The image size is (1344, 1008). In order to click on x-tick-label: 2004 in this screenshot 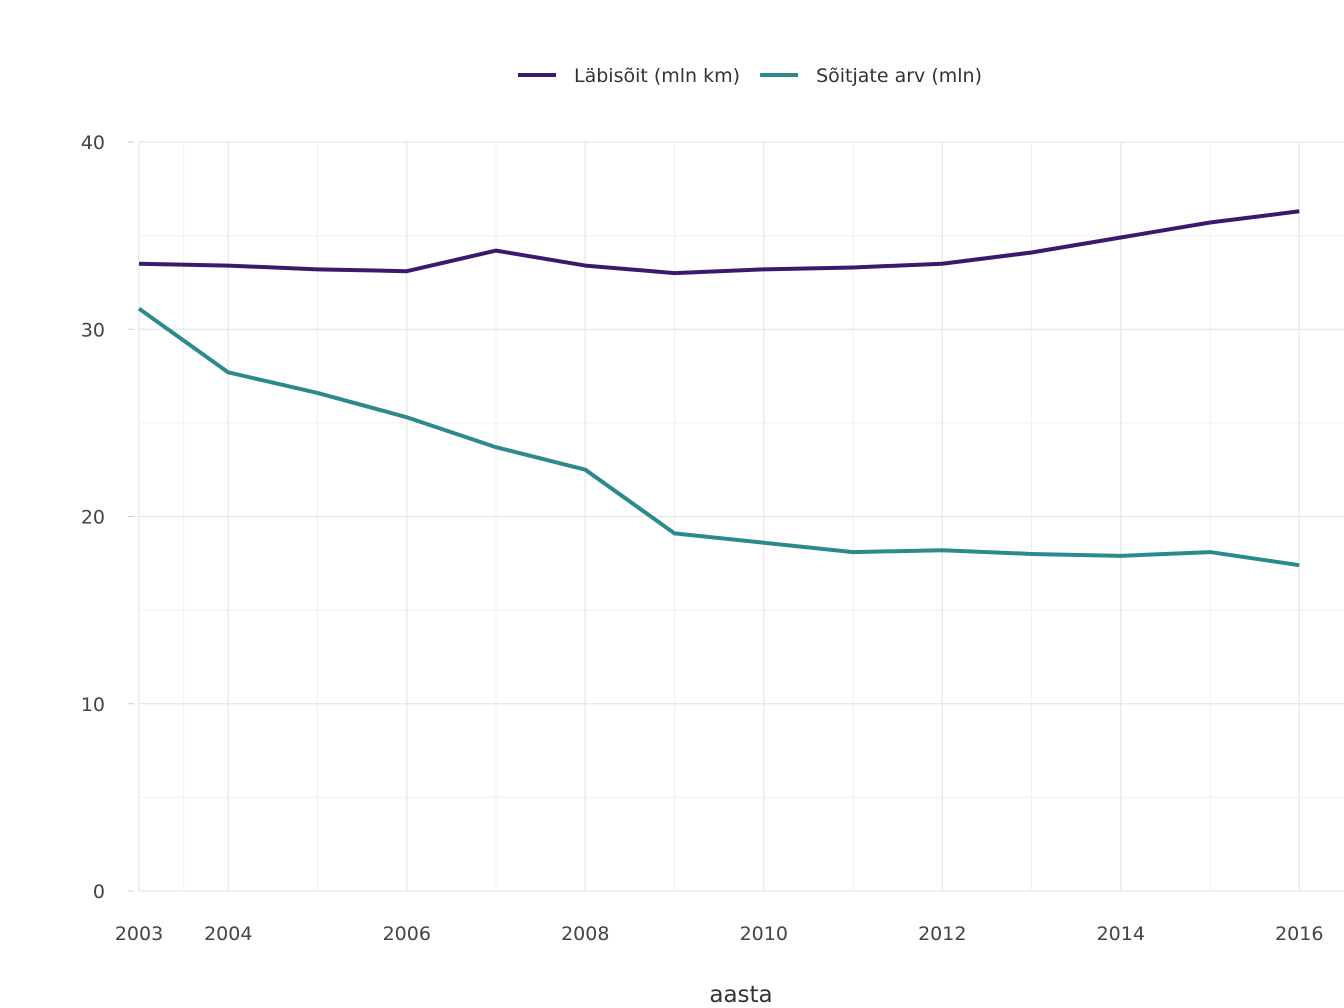, I will do `click(228, 934)`.